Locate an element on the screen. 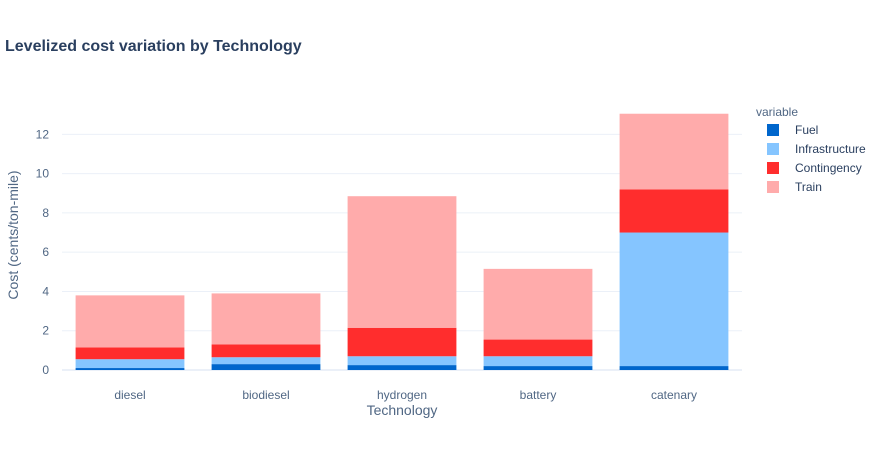 This screenshot has height=450, width=869. bar-train-catenary is located at coordinates (674, 151).